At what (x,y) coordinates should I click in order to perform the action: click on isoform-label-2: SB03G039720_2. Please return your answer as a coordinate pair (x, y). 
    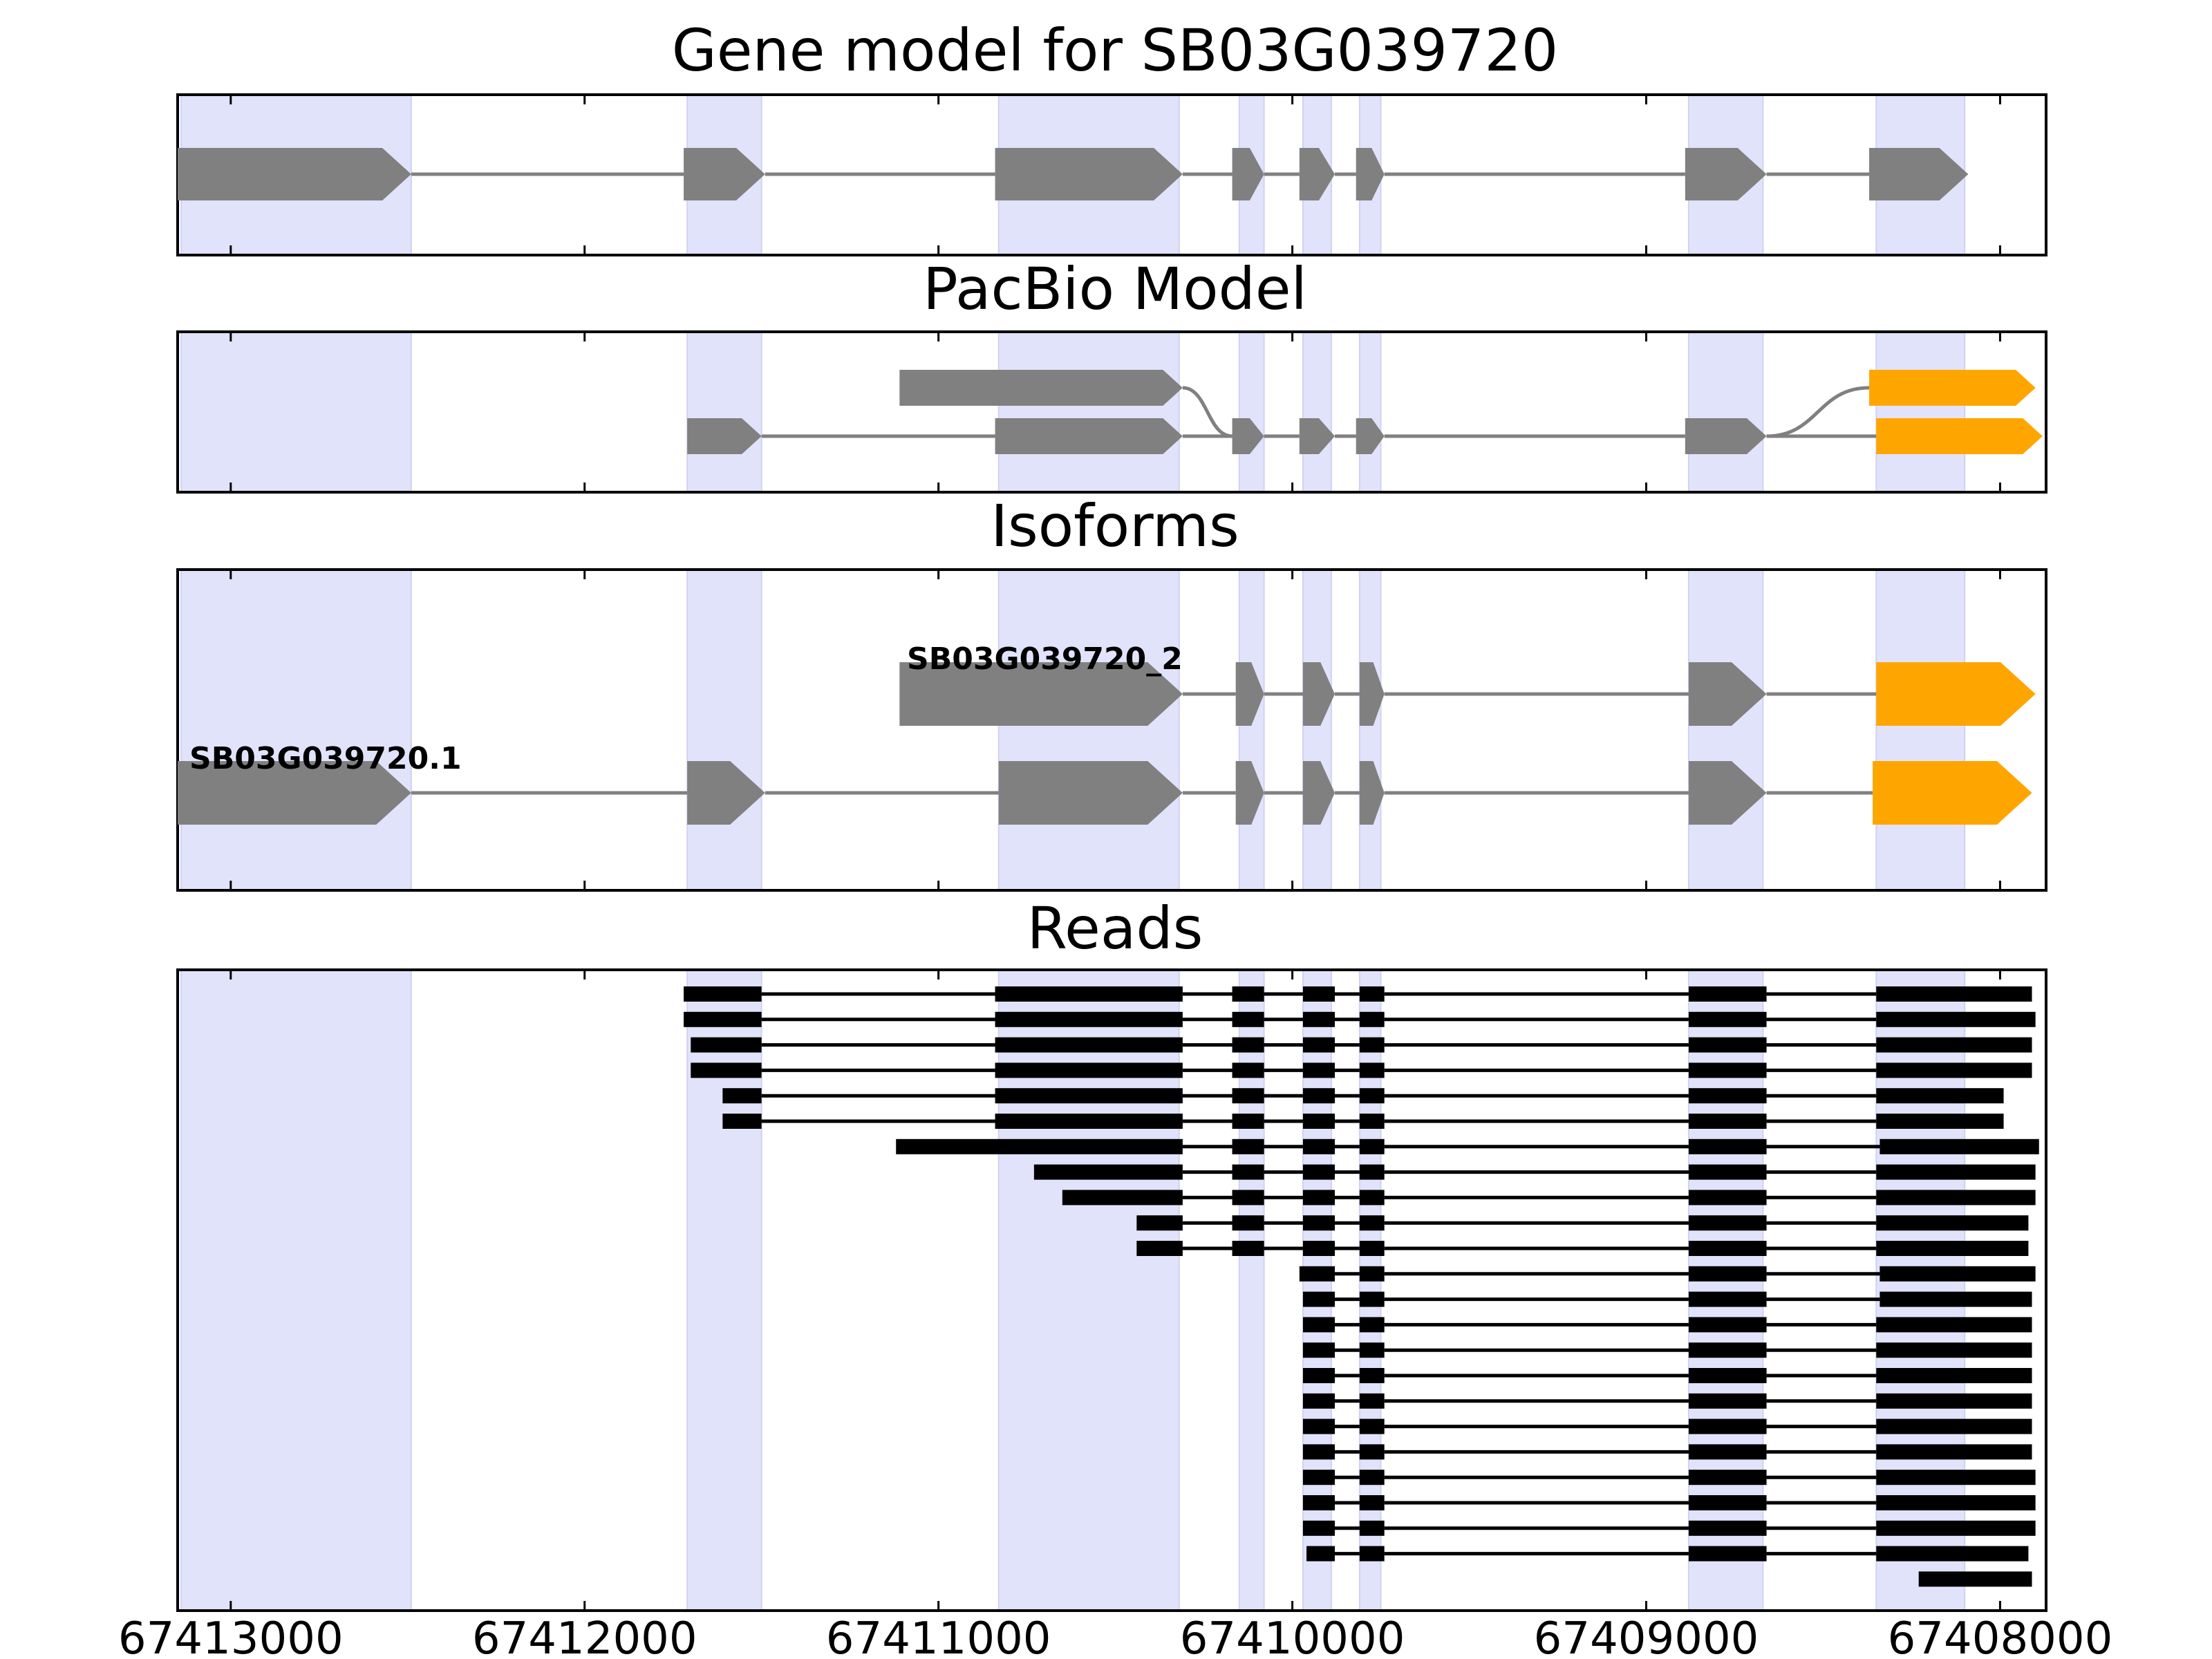
    Looking at the image, I should click on (1045, 659).